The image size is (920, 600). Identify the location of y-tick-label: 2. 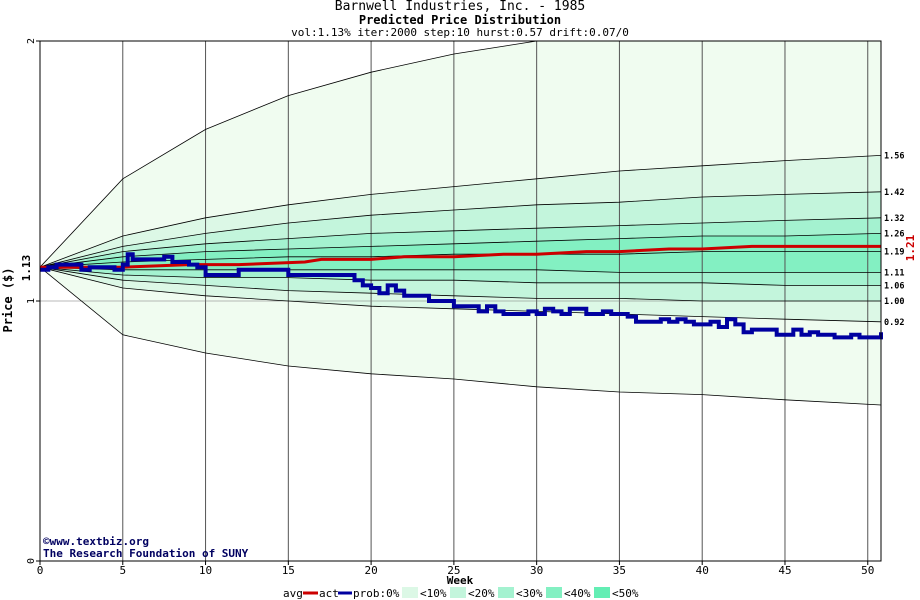
(31, 41).